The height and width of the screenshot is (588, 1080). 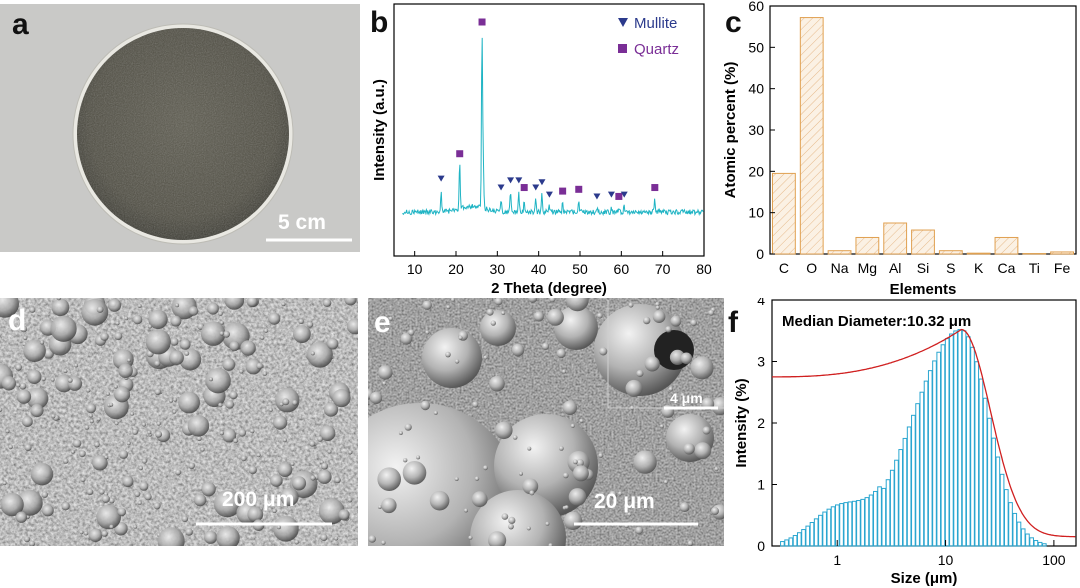 I want to click on bar-ytick-label: 40, so click(x=756, y=89).